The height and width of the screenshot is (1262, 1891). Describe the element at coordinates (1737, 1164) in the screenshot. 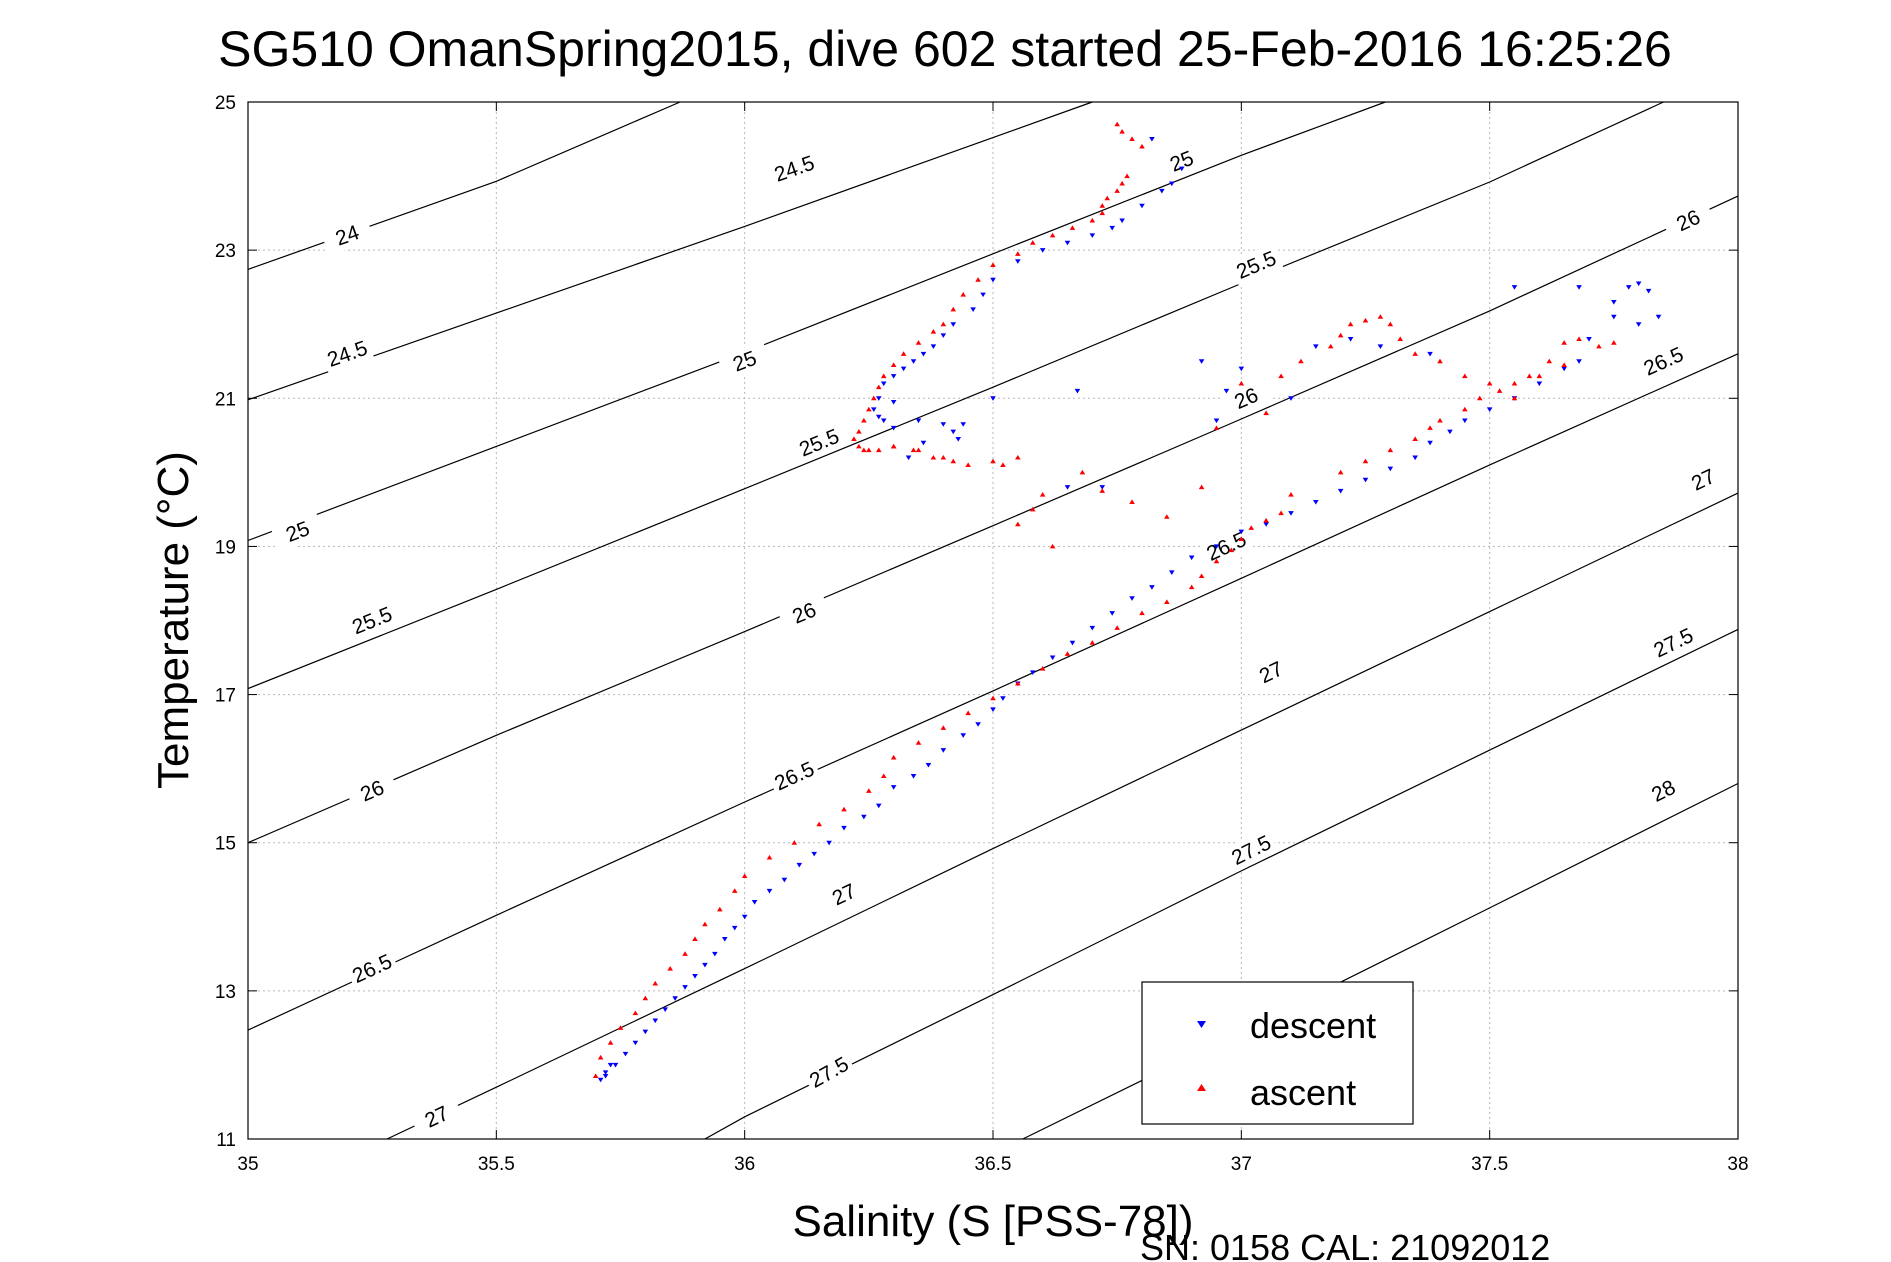

I see `x-tick-label: 38` at that location.